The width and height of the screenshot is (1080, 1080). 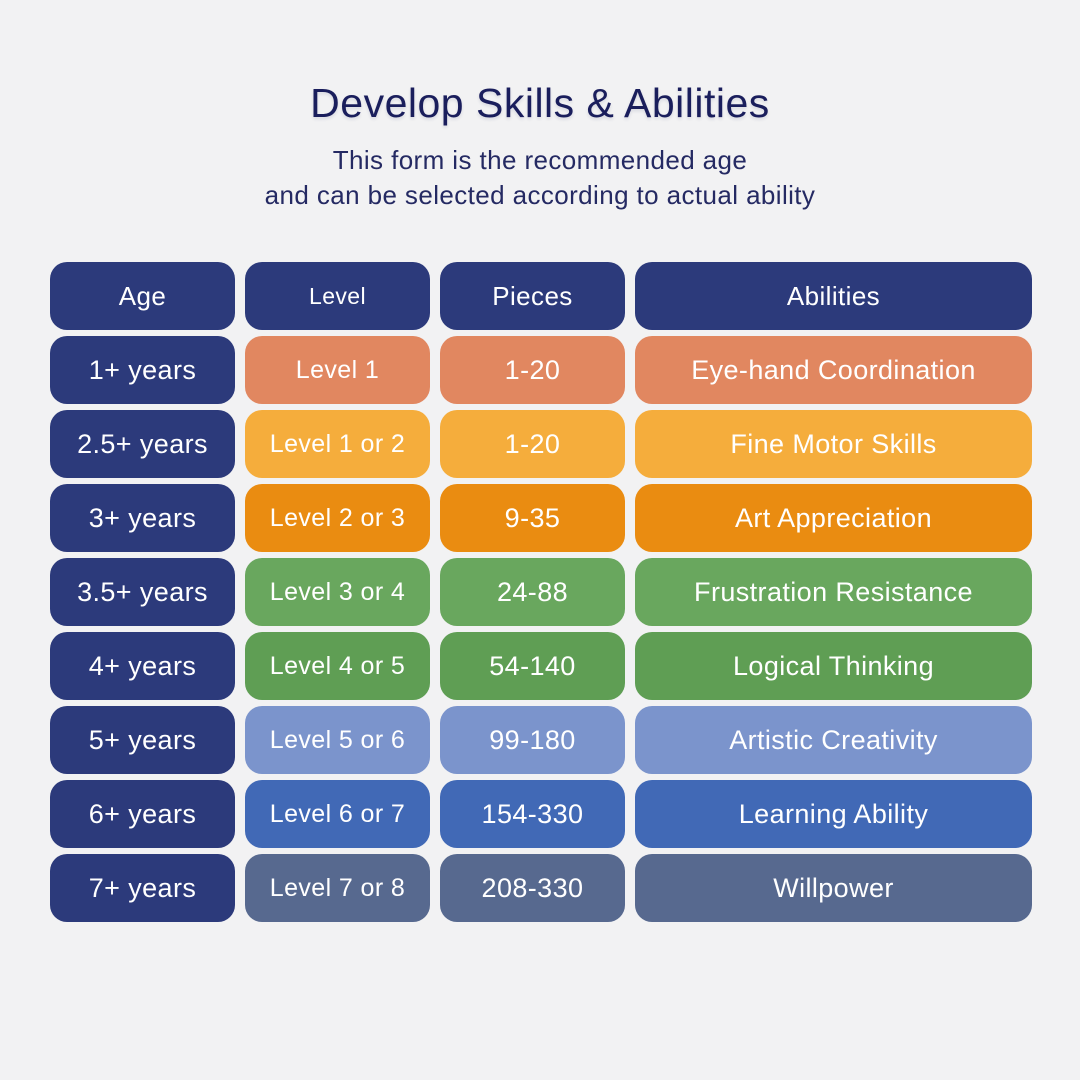 What do you see at coordinates (540, 160) in the screenshot?
I see `subtitle-line-1: This form is the recommended age` at bounding box center [540, 160].